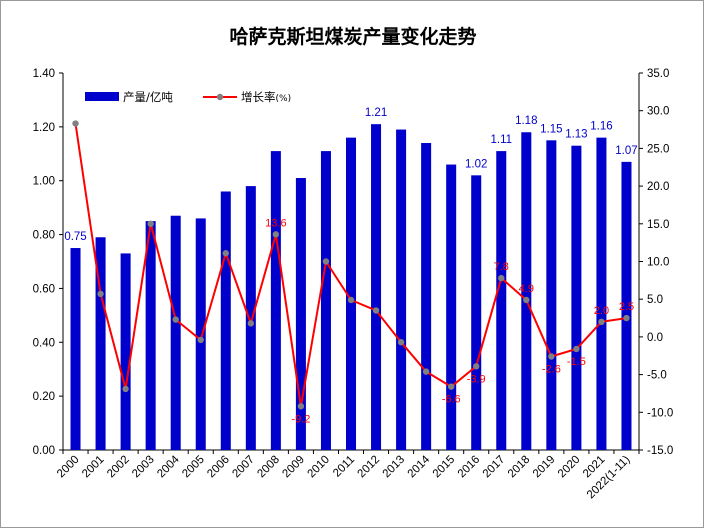  I want to click on bar-value-label: 1.02, so click(476, 164).